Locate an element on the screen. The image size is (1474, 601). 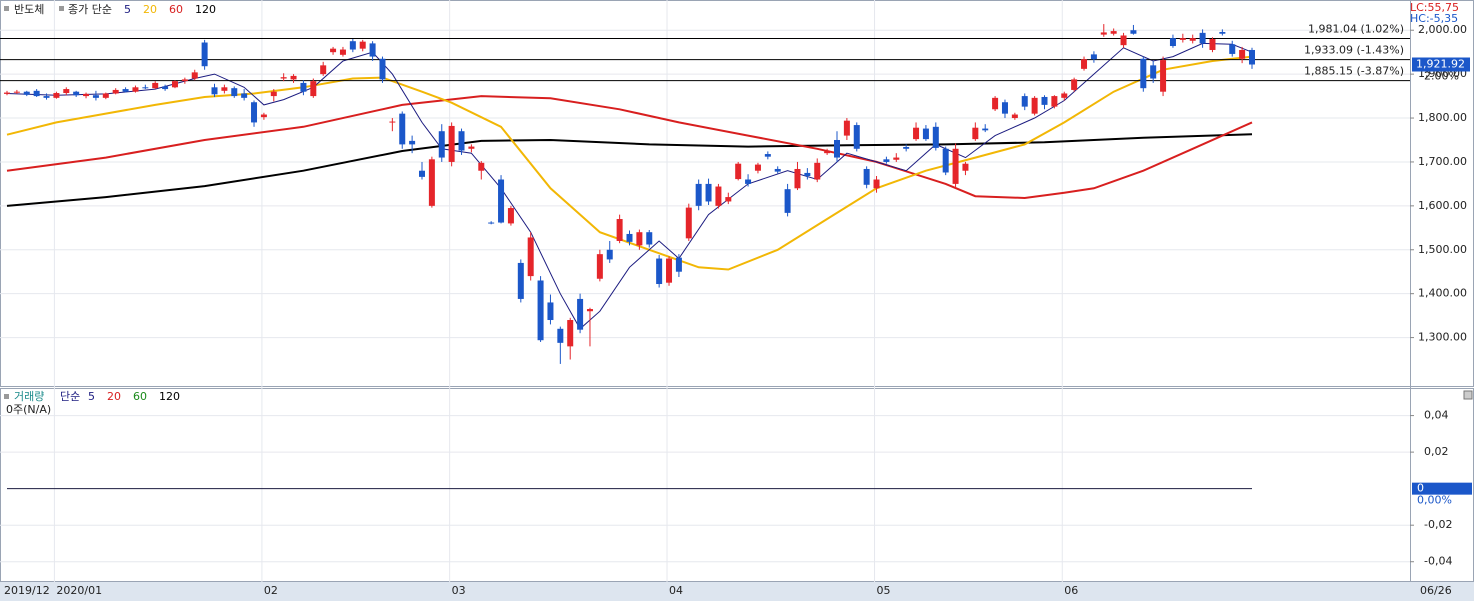
legend-entry: 5 is located at coordinates (127, 9).